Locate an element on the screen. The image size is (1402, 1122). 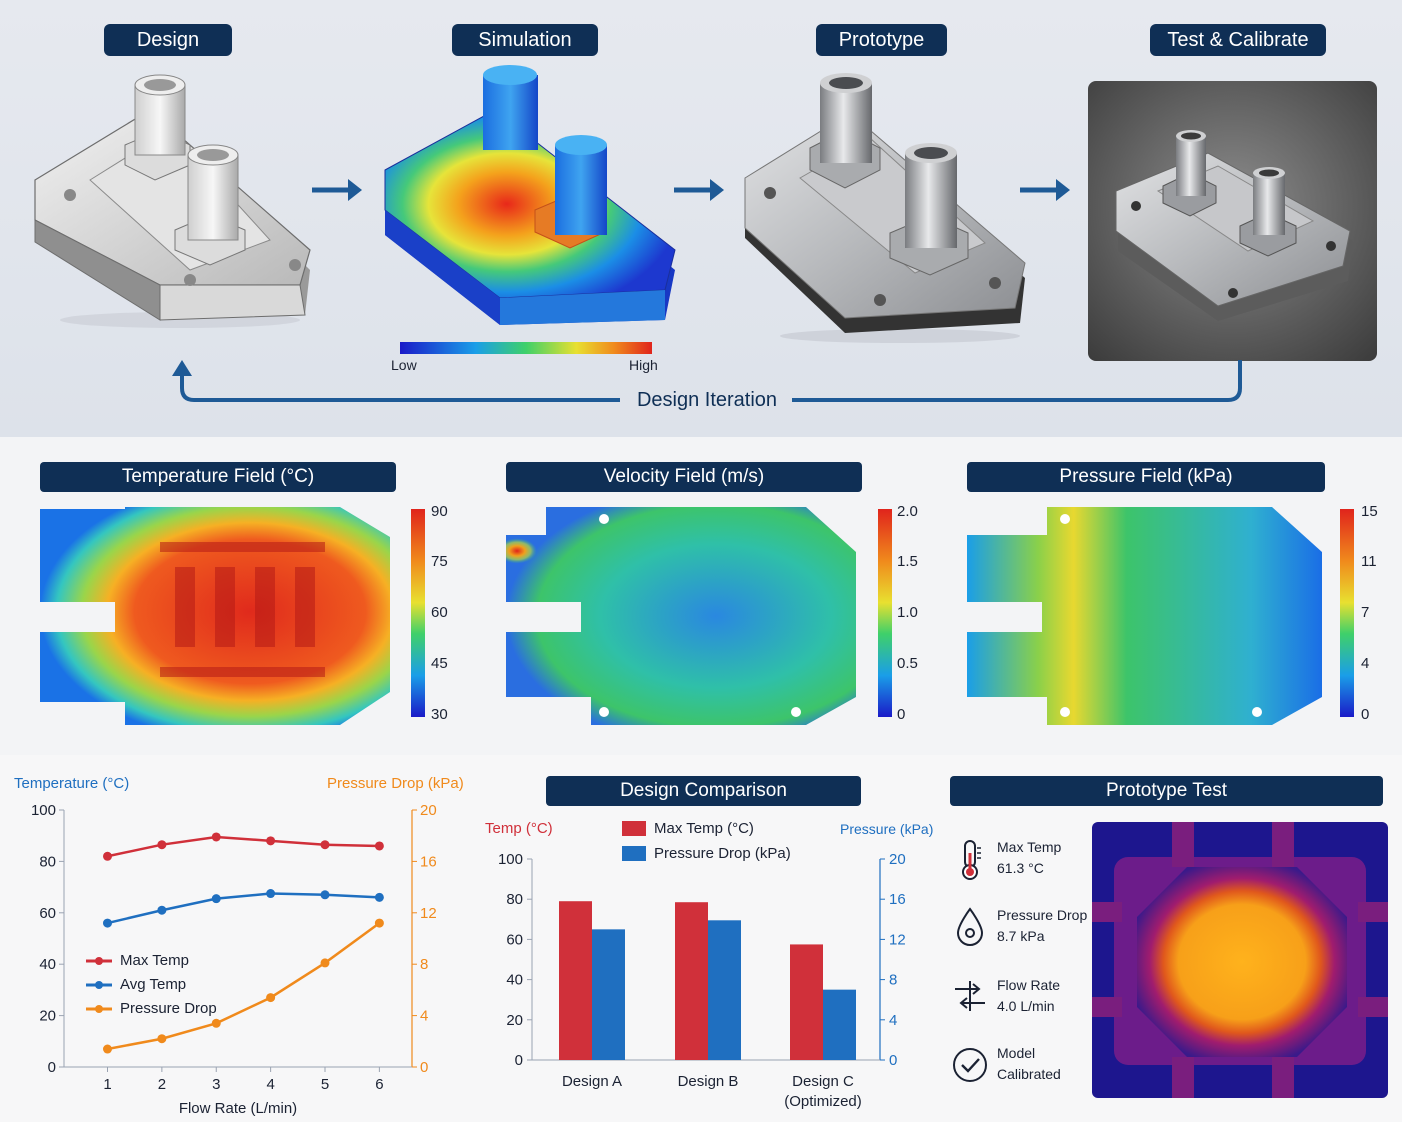
droplet-icon is located at coordinates (970, 926).